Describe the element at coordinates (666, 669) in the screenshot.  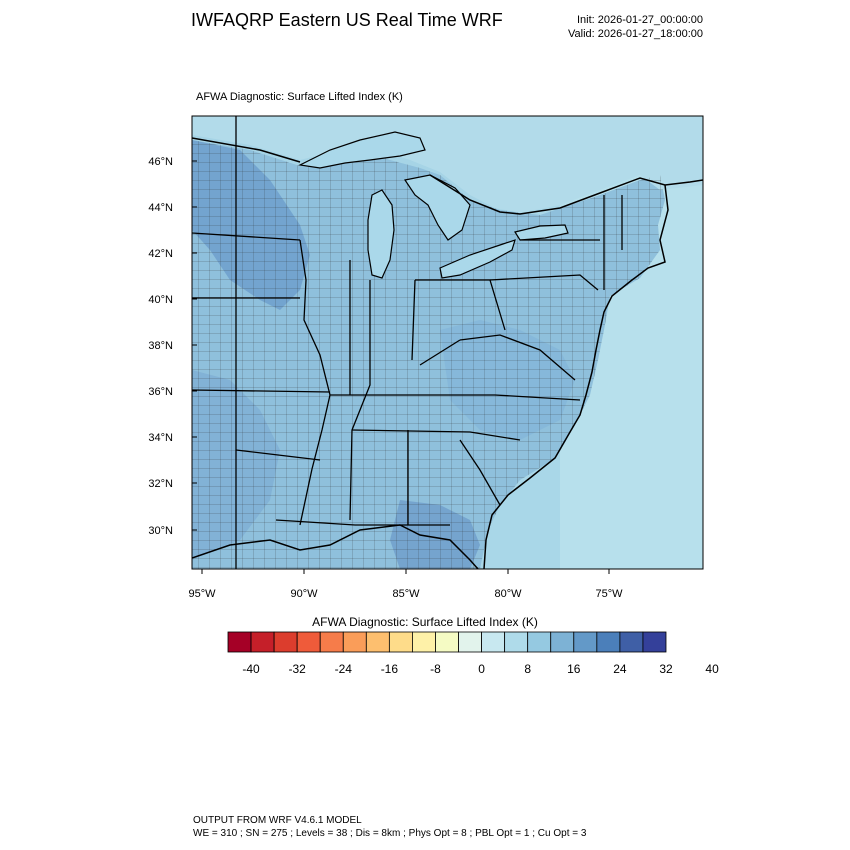
I see `colorbar-tick-label: 32` at that location.